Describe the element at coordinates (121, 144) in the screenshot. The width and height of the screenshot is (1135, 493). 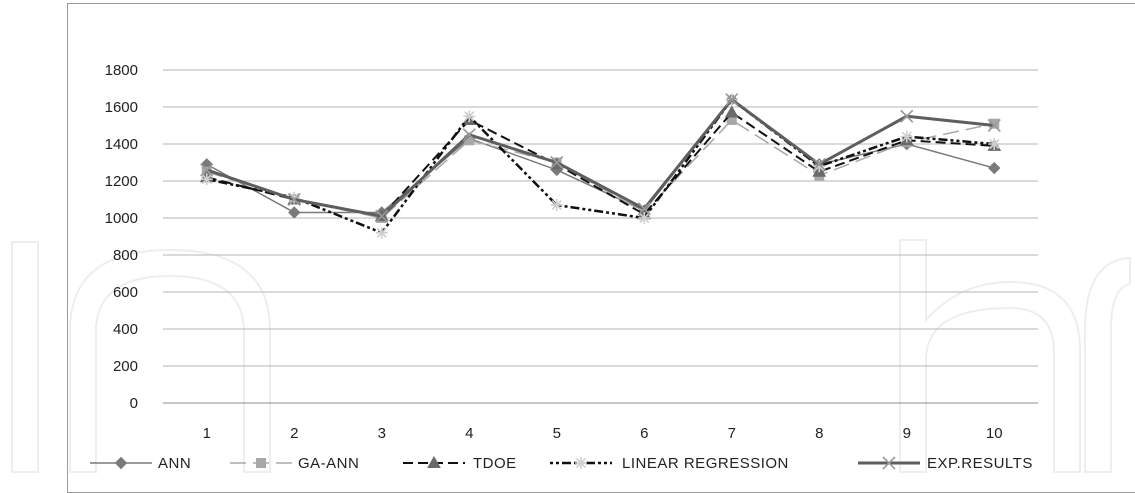
I see `y-tick-label: 1400` at that location.